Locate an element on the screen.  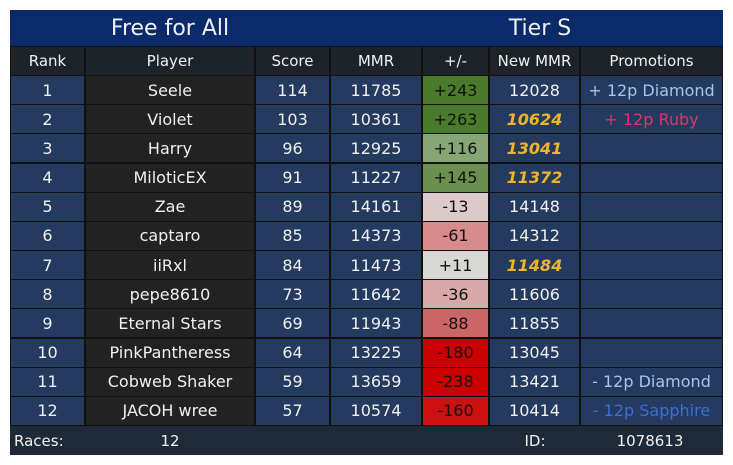
new-mmr-cell: 13041 is located at coordinates (534, 148).